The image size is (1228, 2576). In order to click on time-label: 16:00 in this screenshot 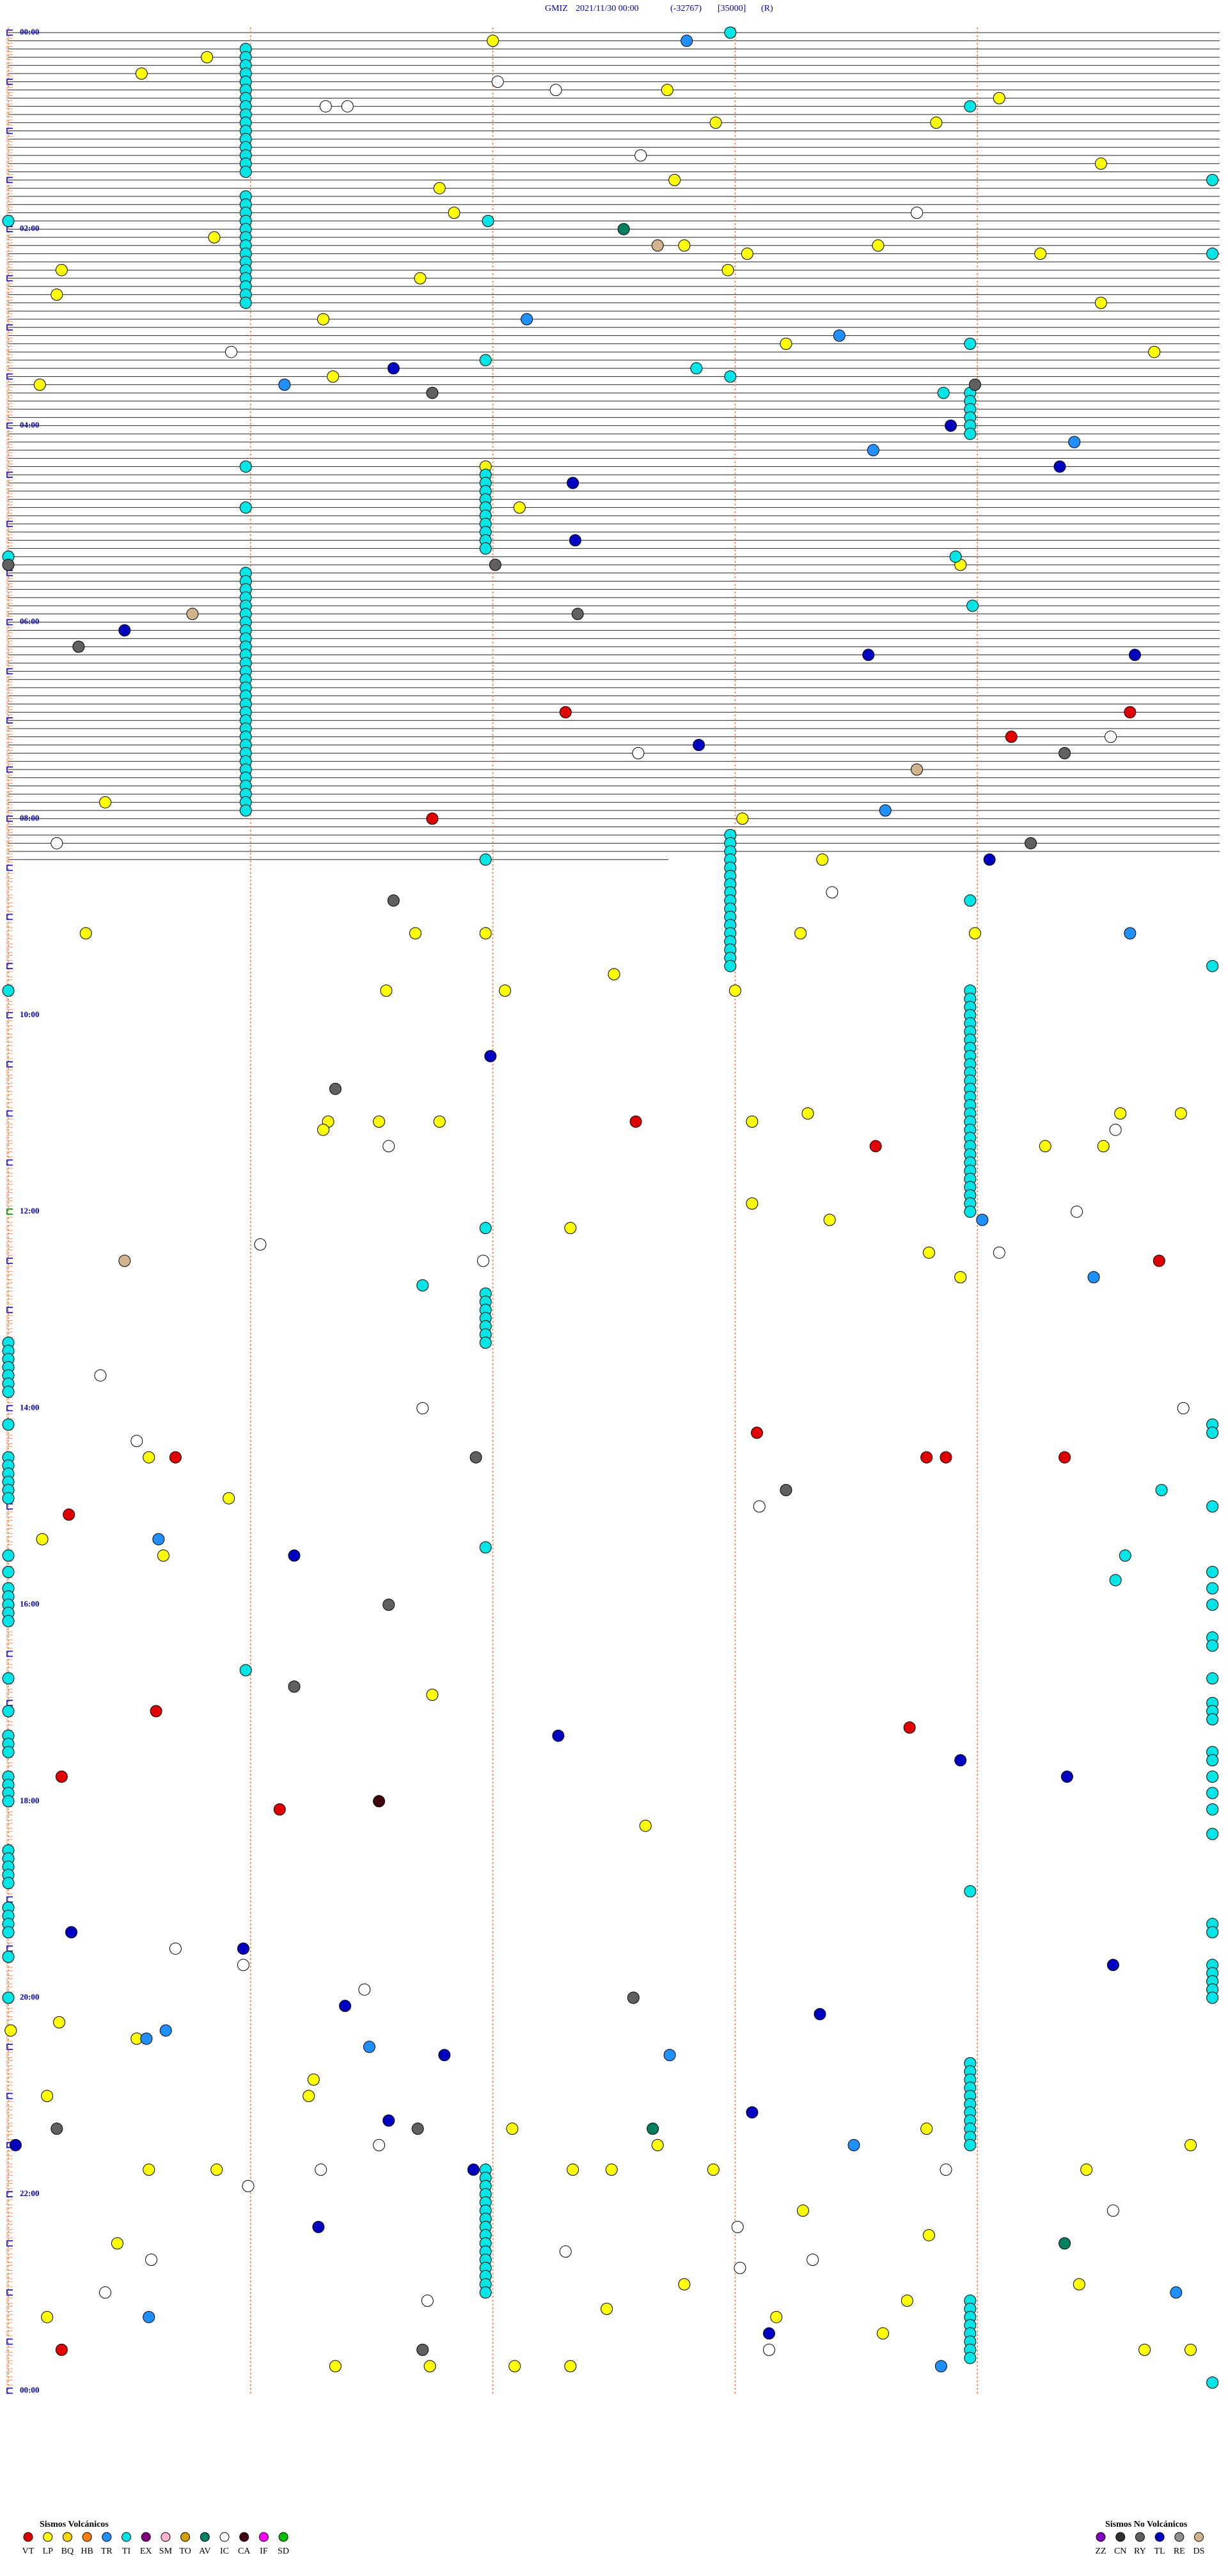, I will do `click(29, 1604)`.